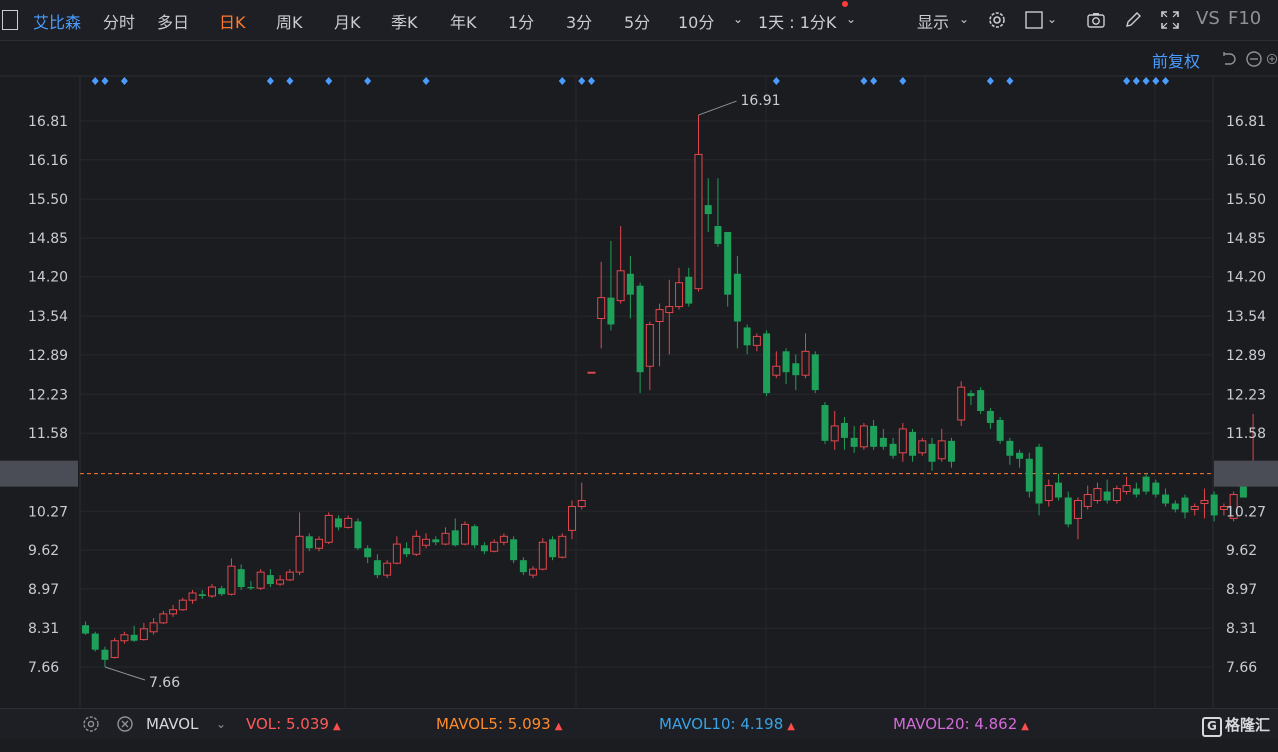  Describe the element at coordinates (1272, 59) in the screenshot. I see `zoom-in-icon` at that location.